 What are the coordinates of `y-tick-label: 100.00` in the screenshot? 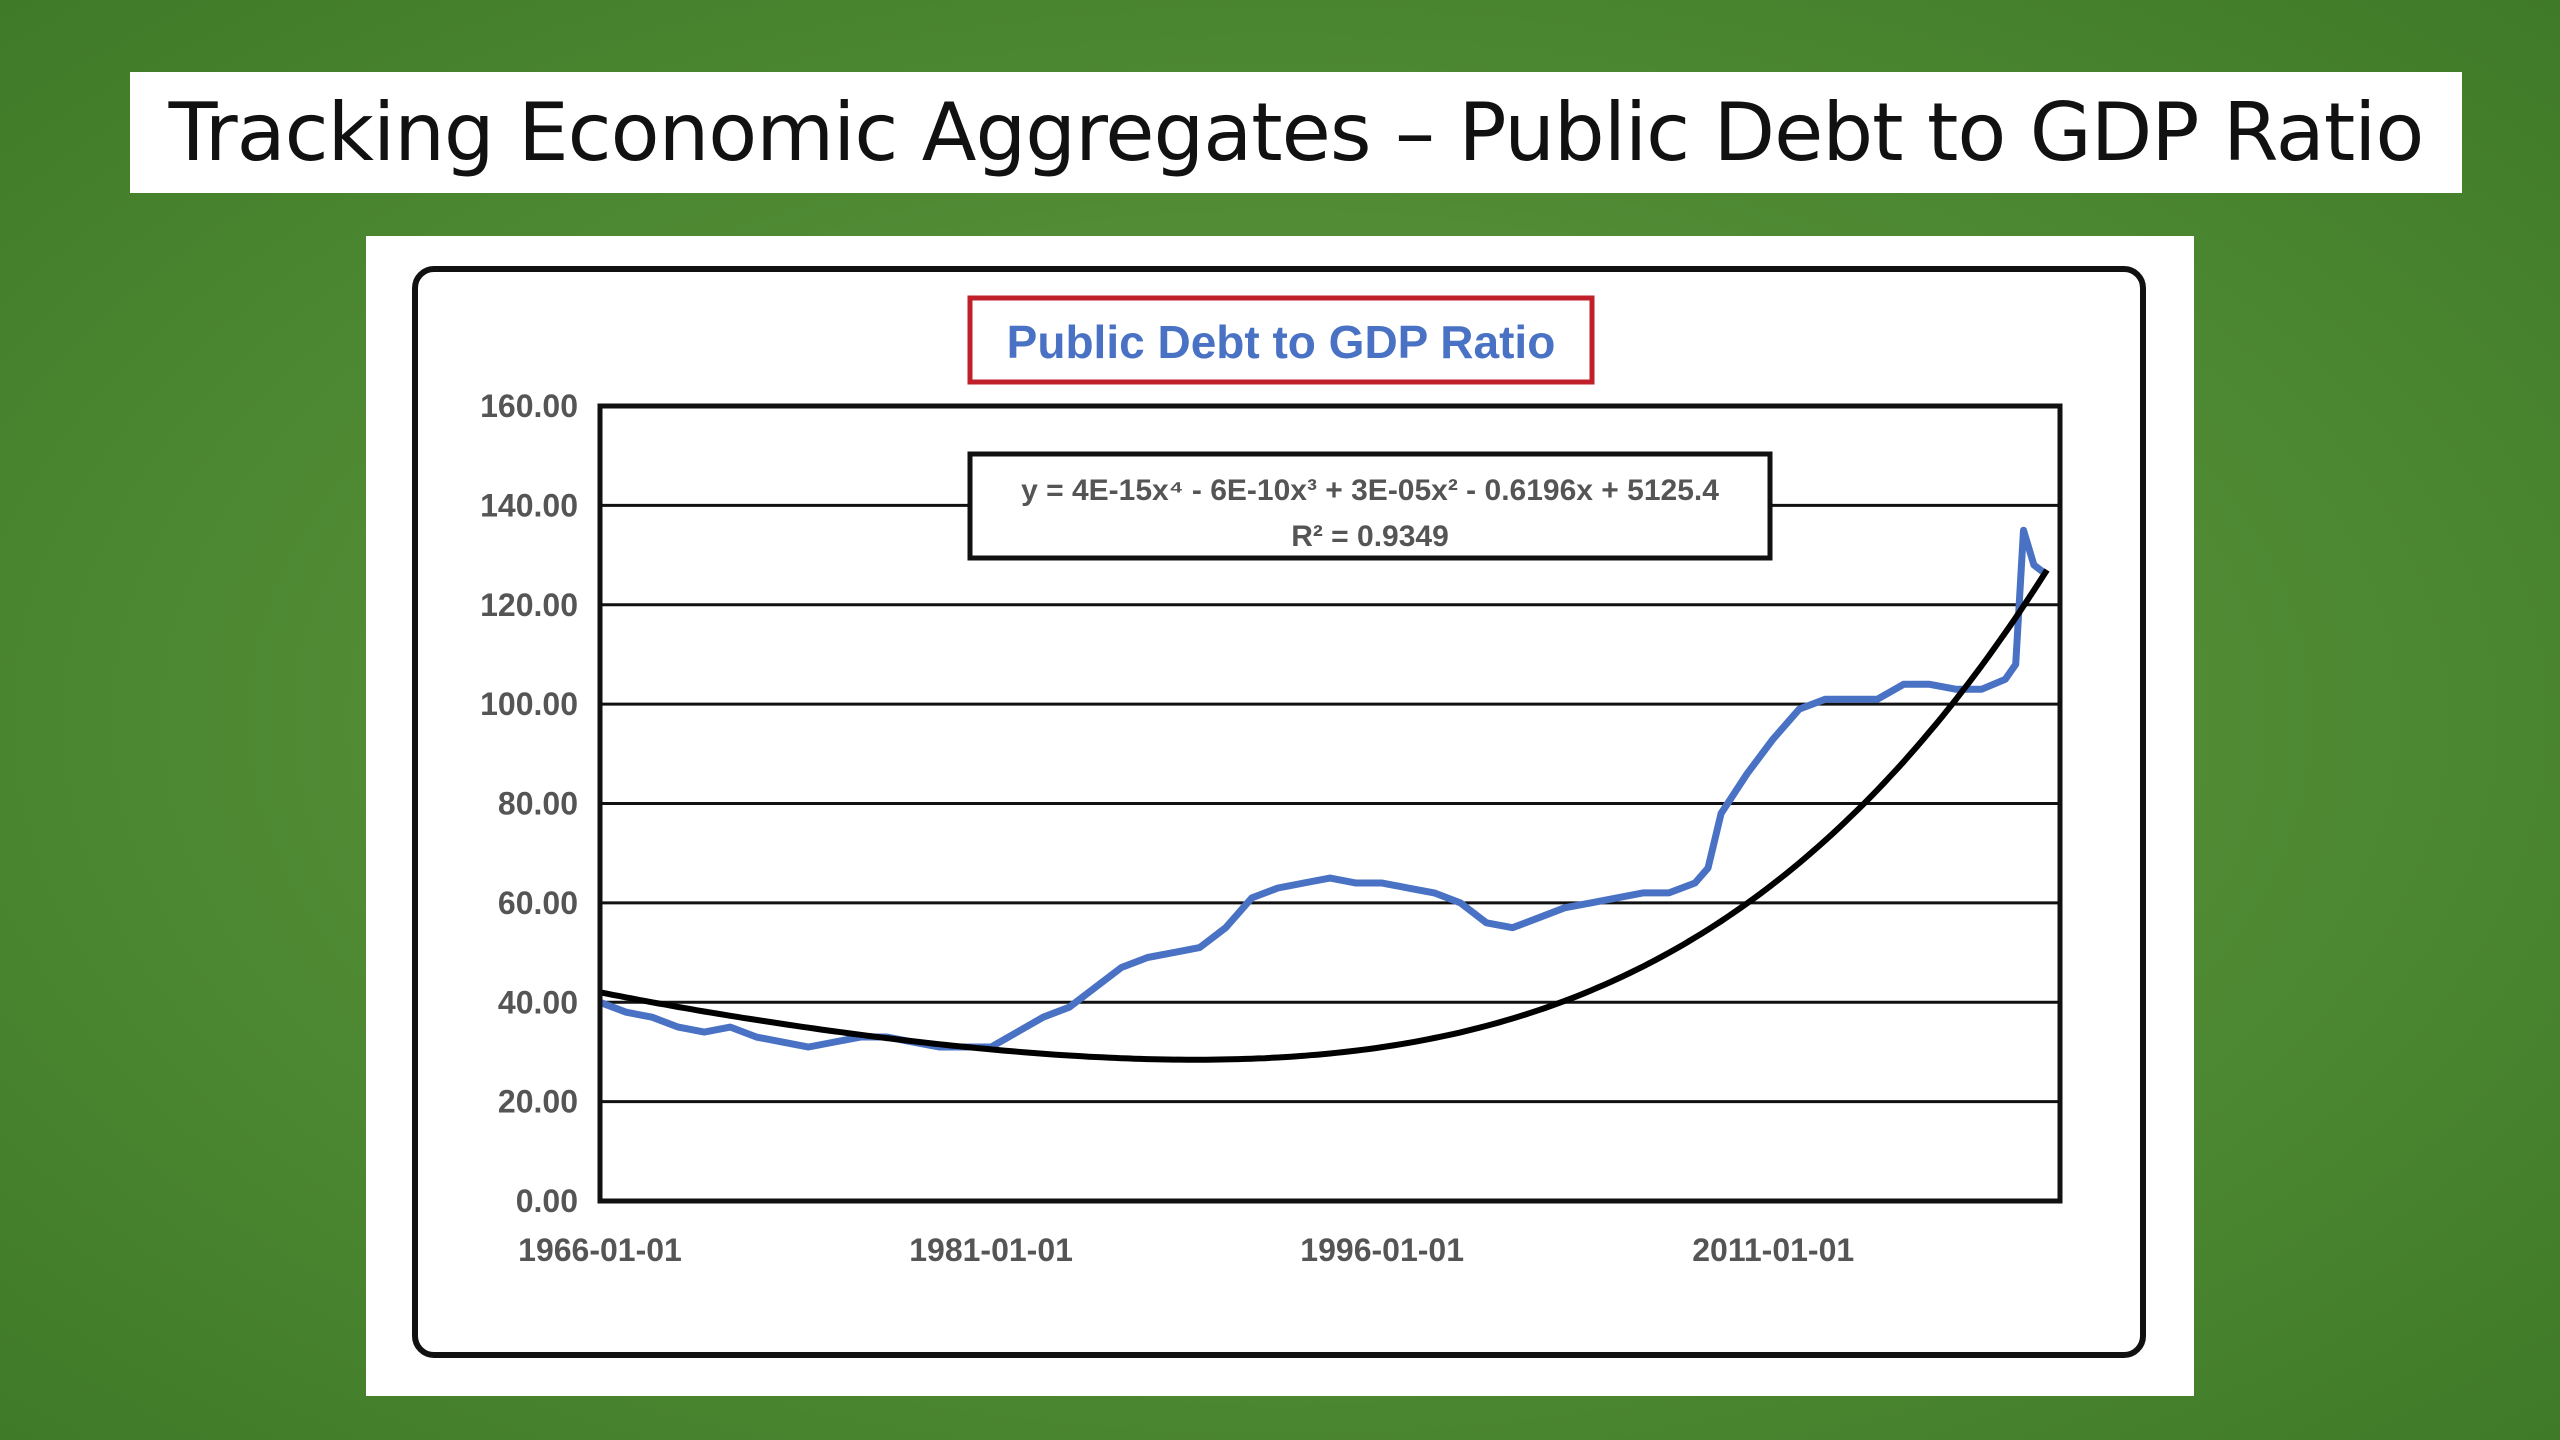 It's located at (529, 704).